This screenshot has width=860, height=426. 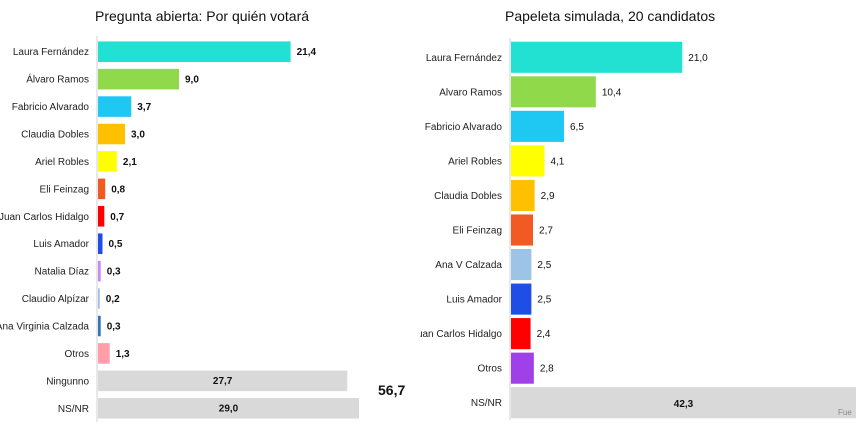 What do you see at coordinates (392, 390) in the screenshot?
I see `annotation-total: 56,7` at bounding box center [392, 390].